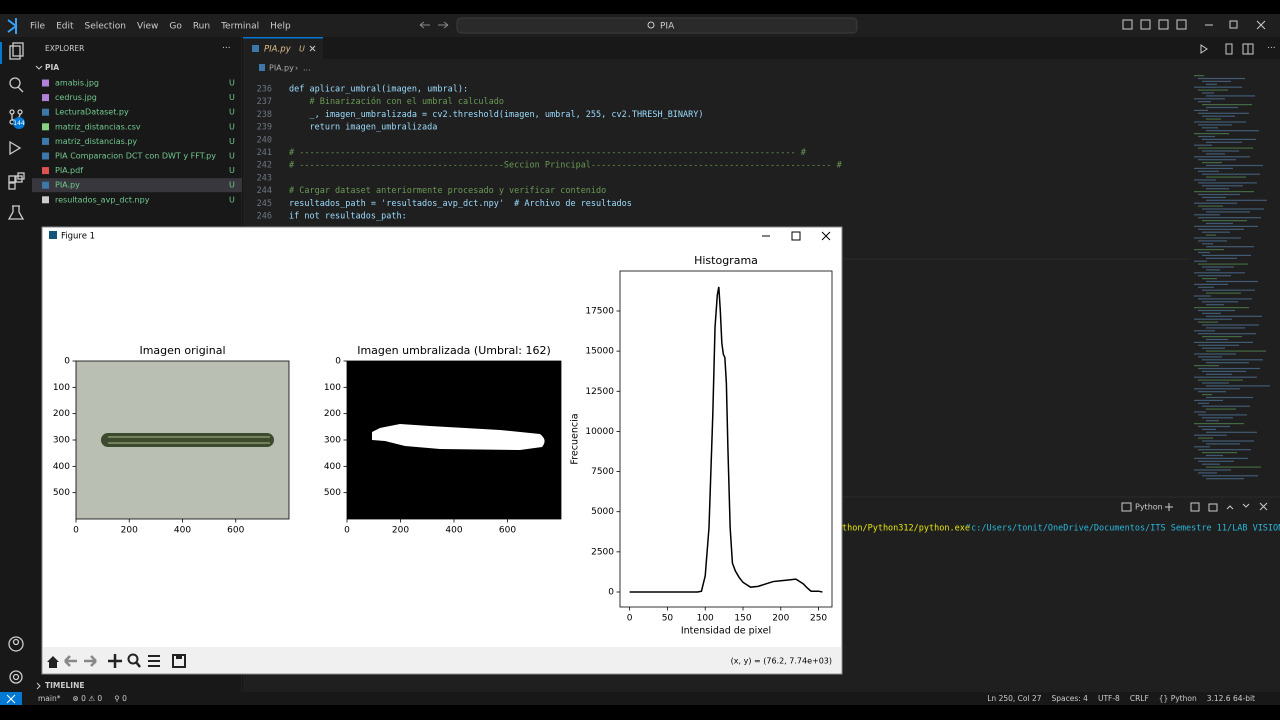  What do you see at coordinates (1178, 698) in the screenshot?
I see `status-item: {} Python` at bounding box center [1178, 698].